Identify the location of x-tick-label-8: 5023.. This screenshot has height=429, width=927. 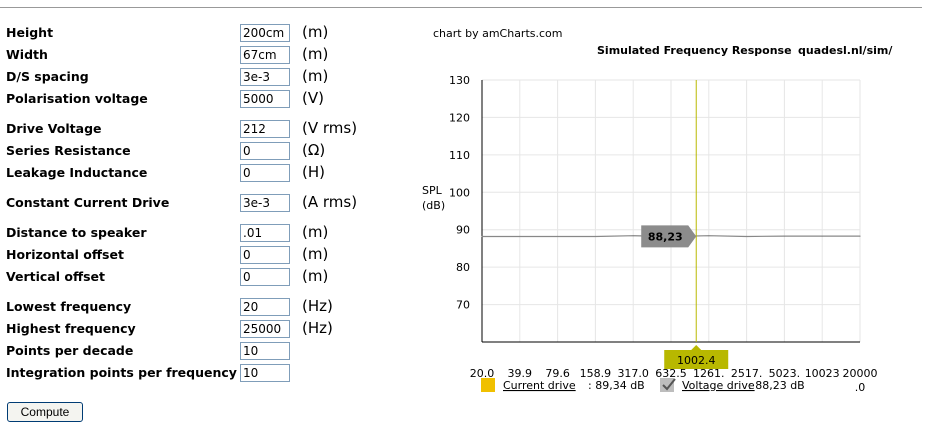
(785, 373).